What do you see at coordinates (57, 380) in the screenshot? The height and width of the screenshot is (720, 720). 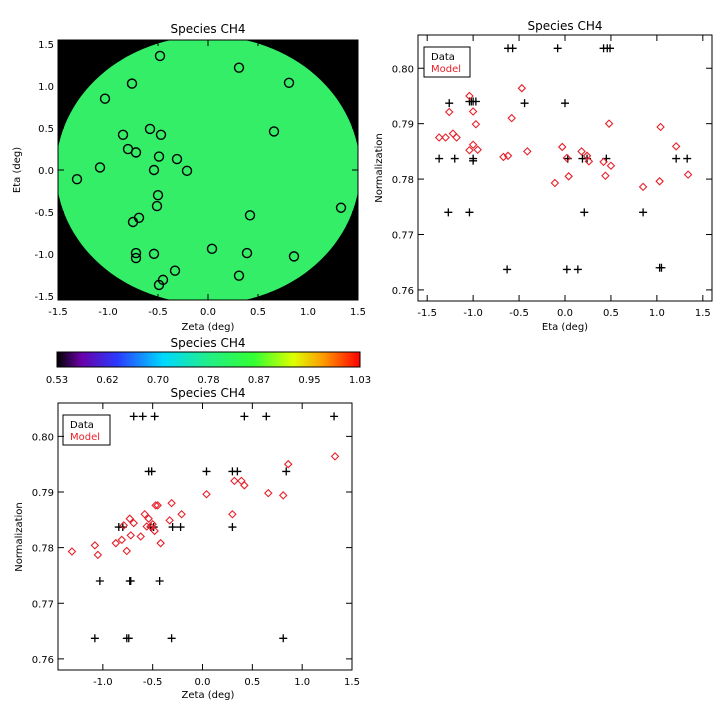 I see `colorbar-tick-label: 0.53` at bounding box center [57, 380].